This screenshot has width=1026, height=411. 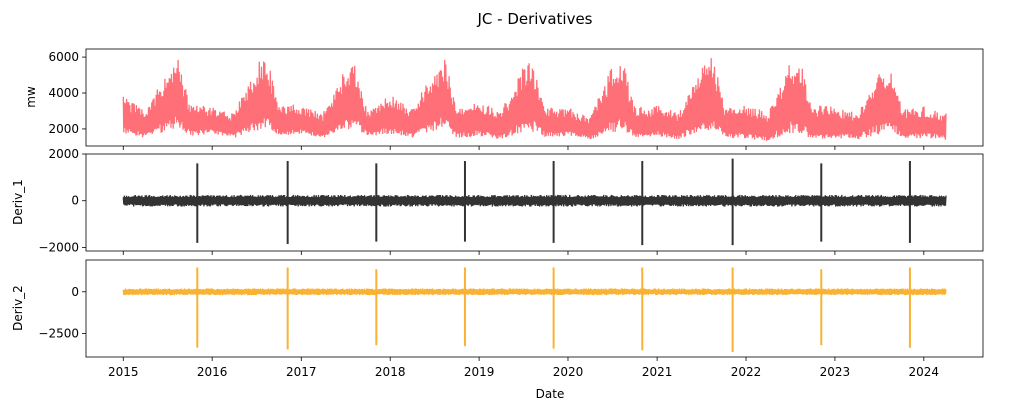 I want to click on x-tick-label: 2023, so click(x=835, y=372).